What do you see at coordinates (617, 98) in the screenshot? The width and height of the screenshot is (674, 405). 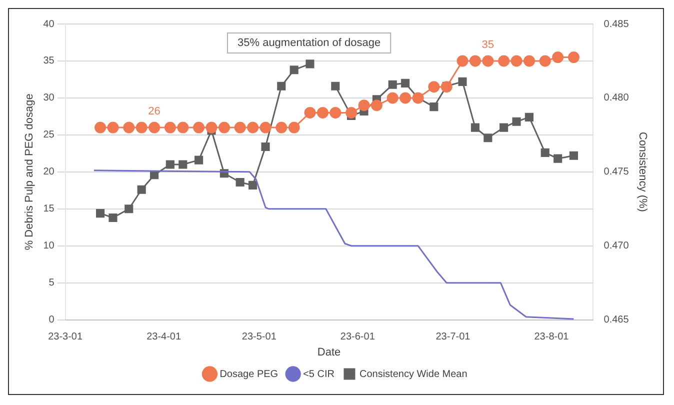 I see `y2-tick-label: 0.480` at bounding box center [617, 98].